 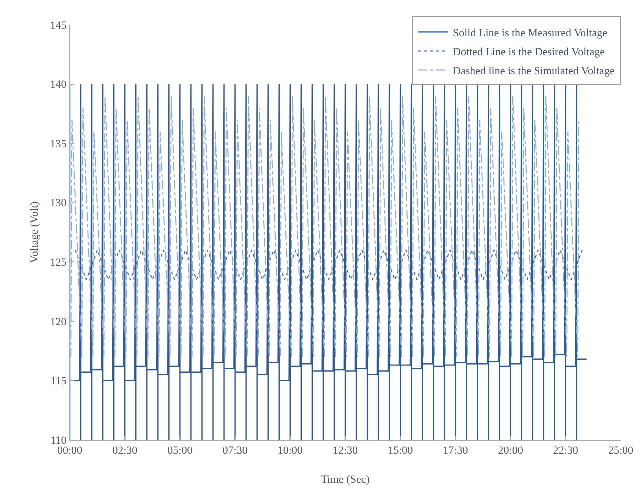 I want to click on y-axis-title: Voltage (Volt), so click(x=35, y=232).